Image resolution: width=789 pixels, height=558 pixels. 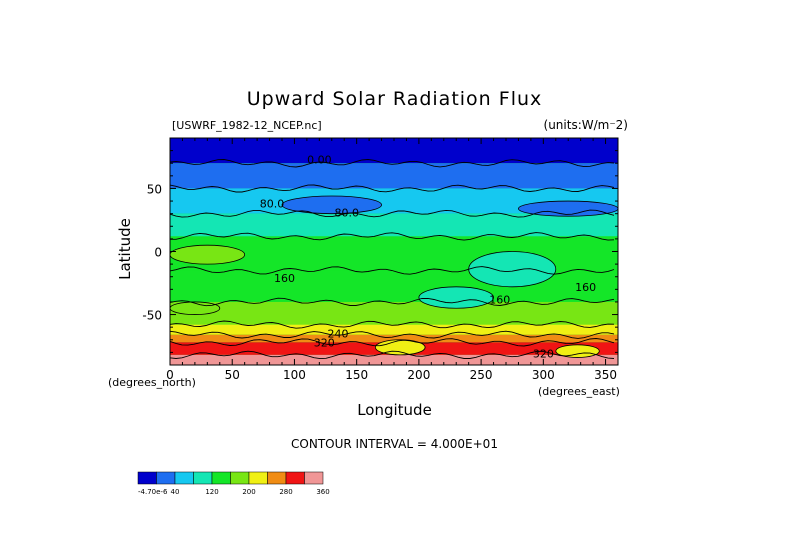 What do you see at coordinates (175, 492) in the screenshot?
I see `colorbar-tick-label: 40` at bounding box center [175, 492].